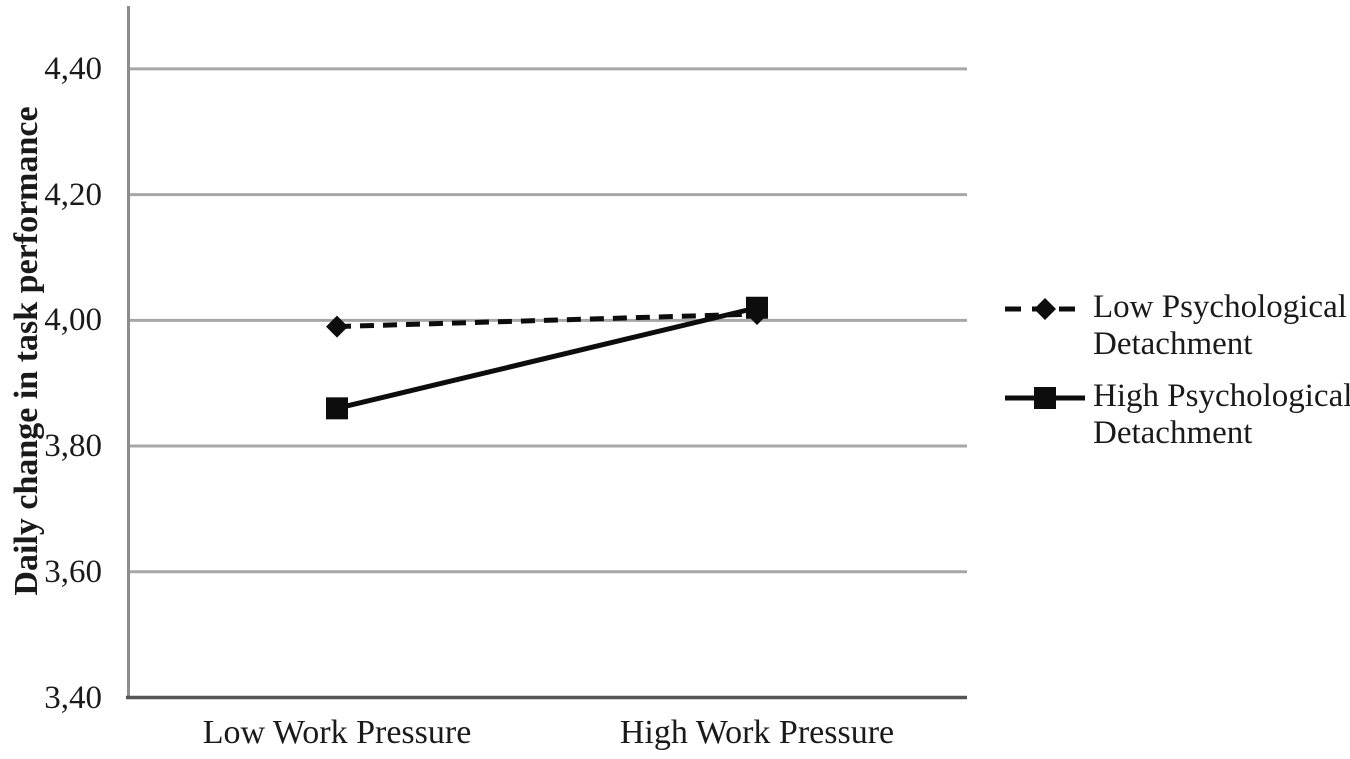  Describe the element at coordinates (73, 571) in the screenshot. I see `y-tick-label: 3,60` at that location.